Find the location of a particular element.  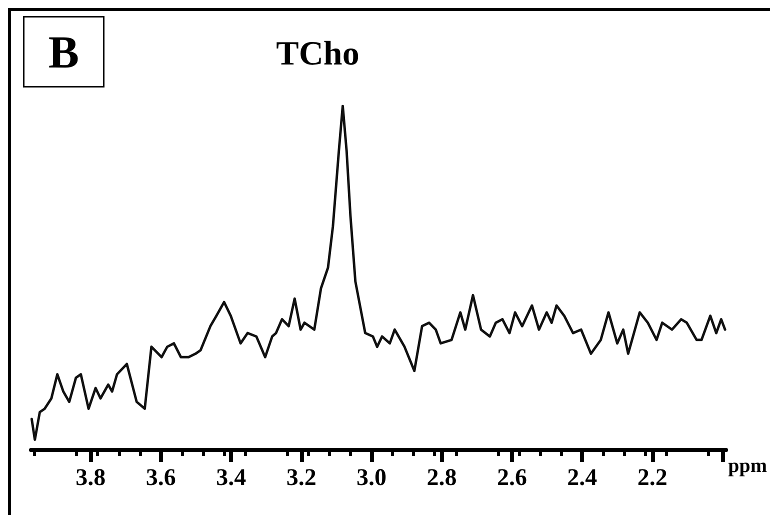

x-tick-label: 3.6 is located at coordinates (161, 478).